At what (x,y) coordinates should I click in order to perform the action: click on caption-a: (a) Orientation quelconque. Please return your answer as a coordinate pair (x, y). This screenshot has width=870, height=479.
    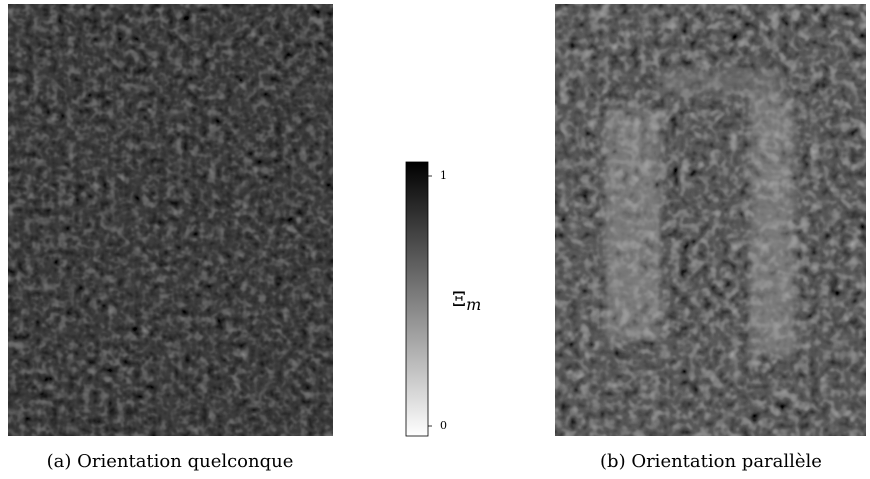
    Looking at the image, I should click on (170, 461).